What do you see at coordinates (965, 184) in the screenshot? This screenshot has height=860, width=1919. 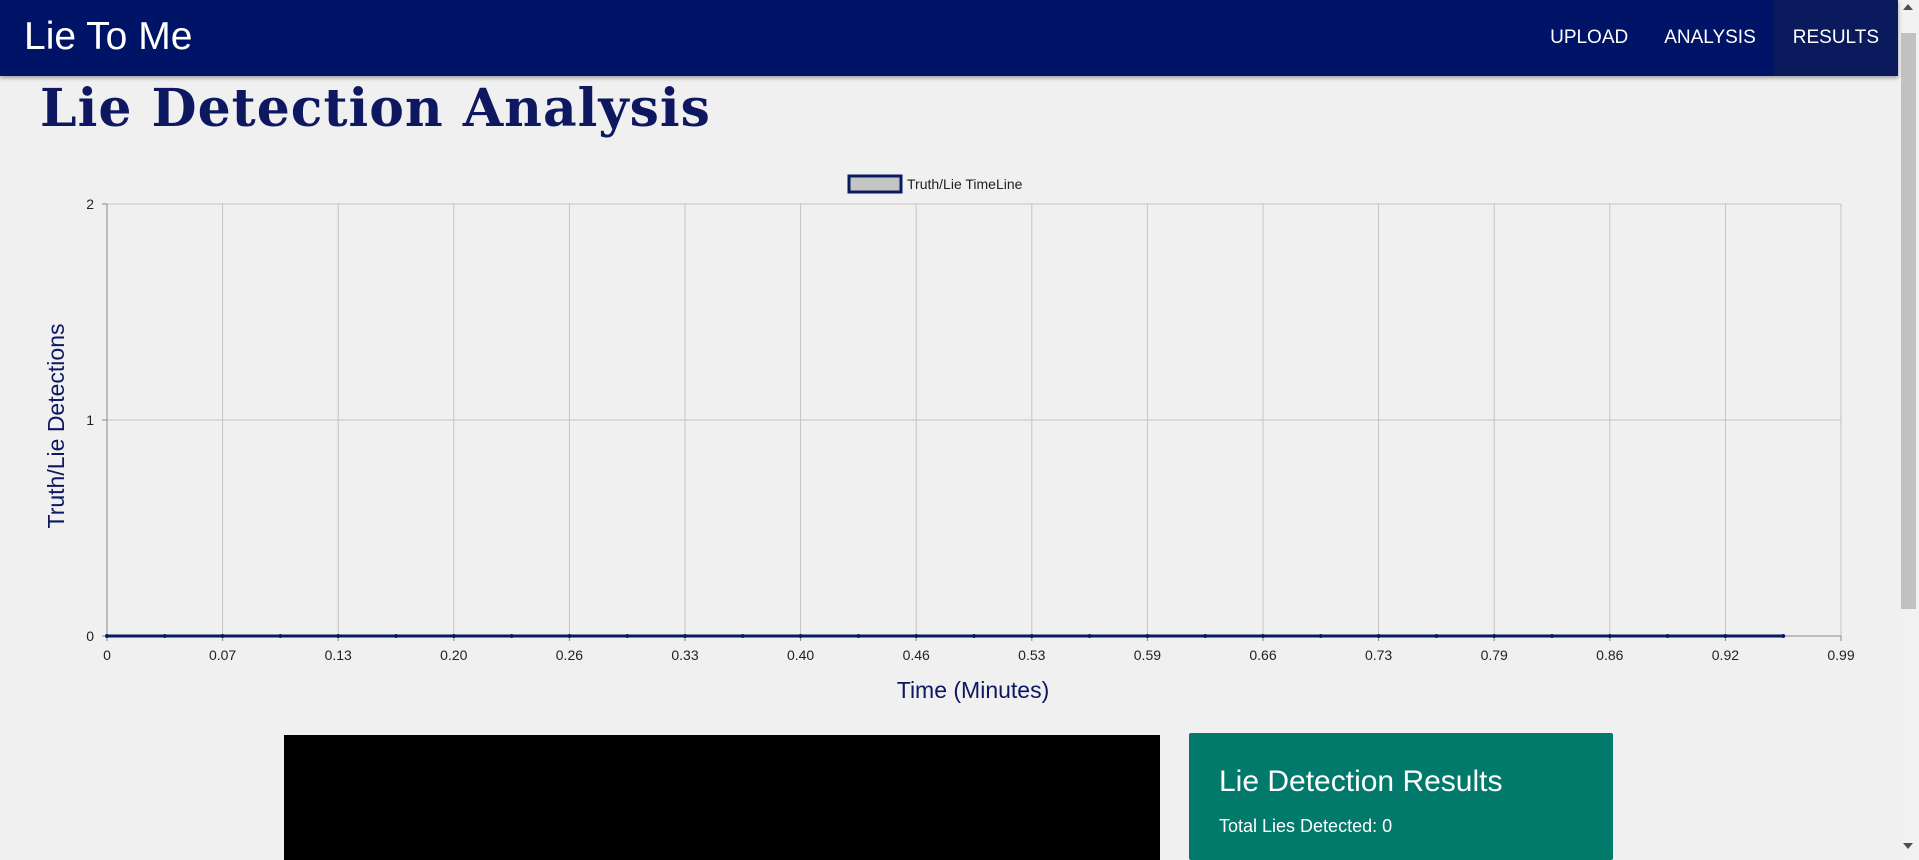 I see `legend-label: Truth/Lie TimeLine` at bounding box center [965, 184].